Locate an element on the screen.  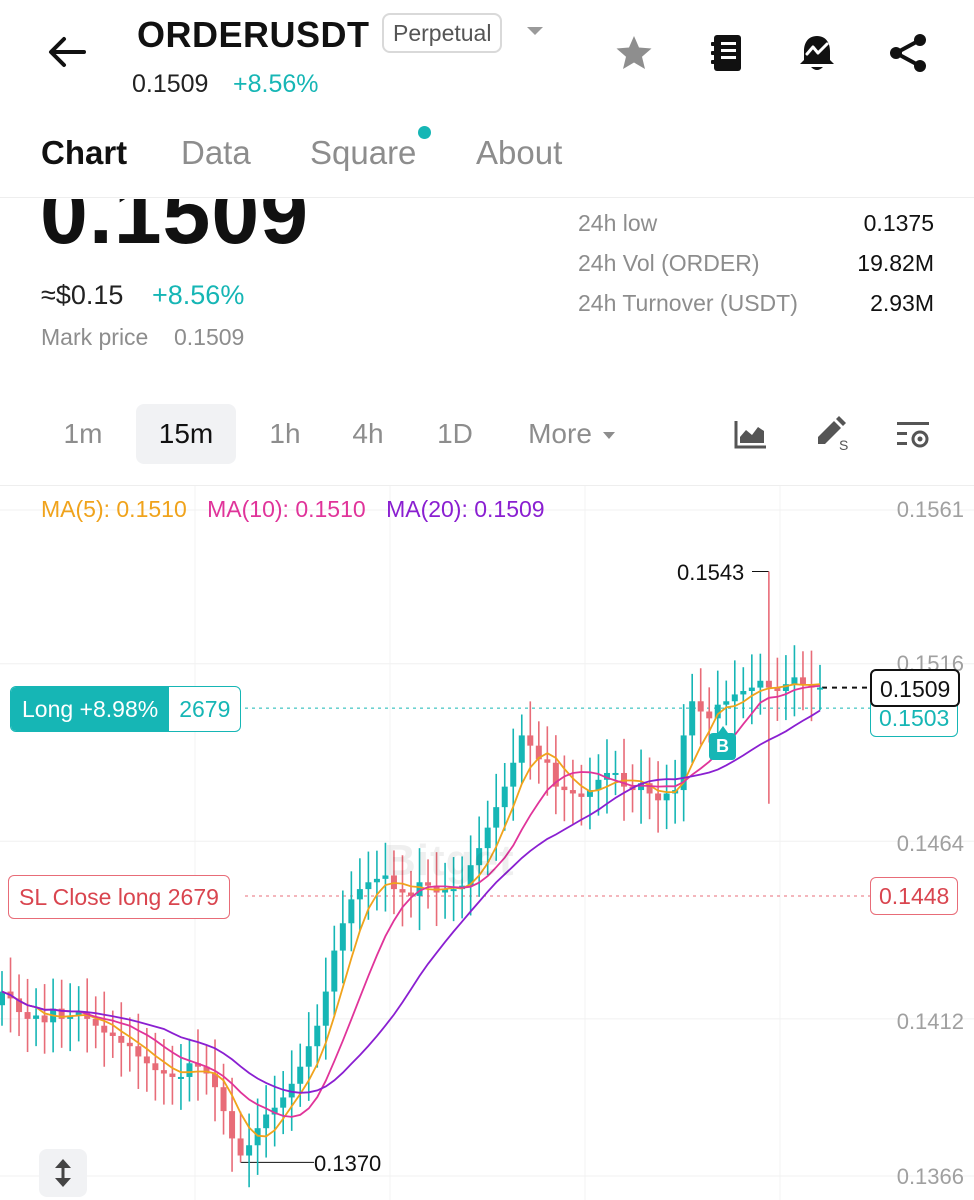
indicator-settings-button is located at coordinates (913, 434).